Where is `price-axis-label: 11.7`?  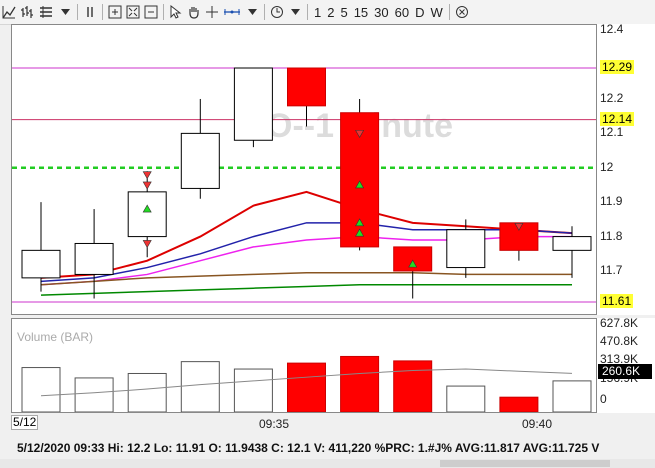
price-axis-label: 11.7 is located at coordinates (611, 269).